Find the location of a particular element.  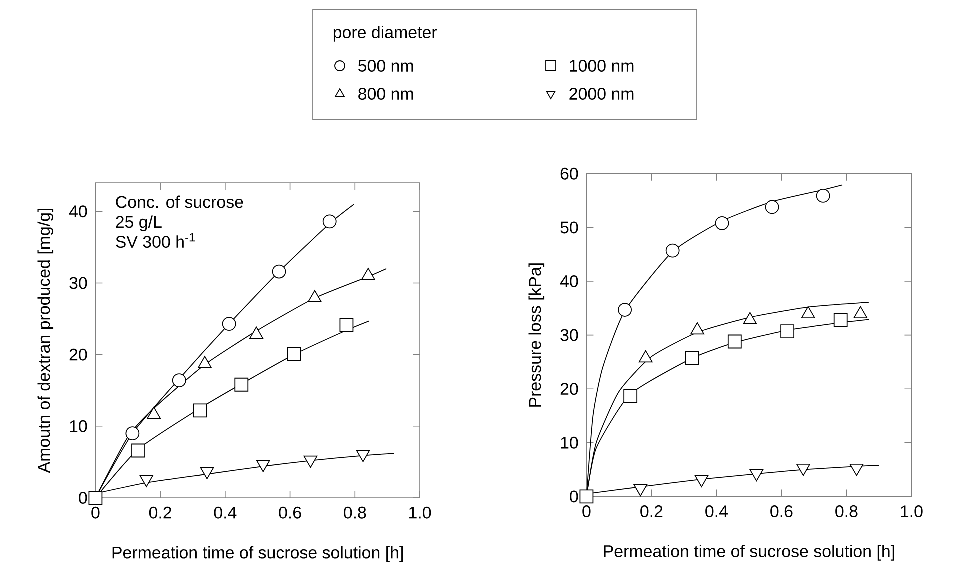

legend-label: 2000 nm is located at coordinates (602, 94).